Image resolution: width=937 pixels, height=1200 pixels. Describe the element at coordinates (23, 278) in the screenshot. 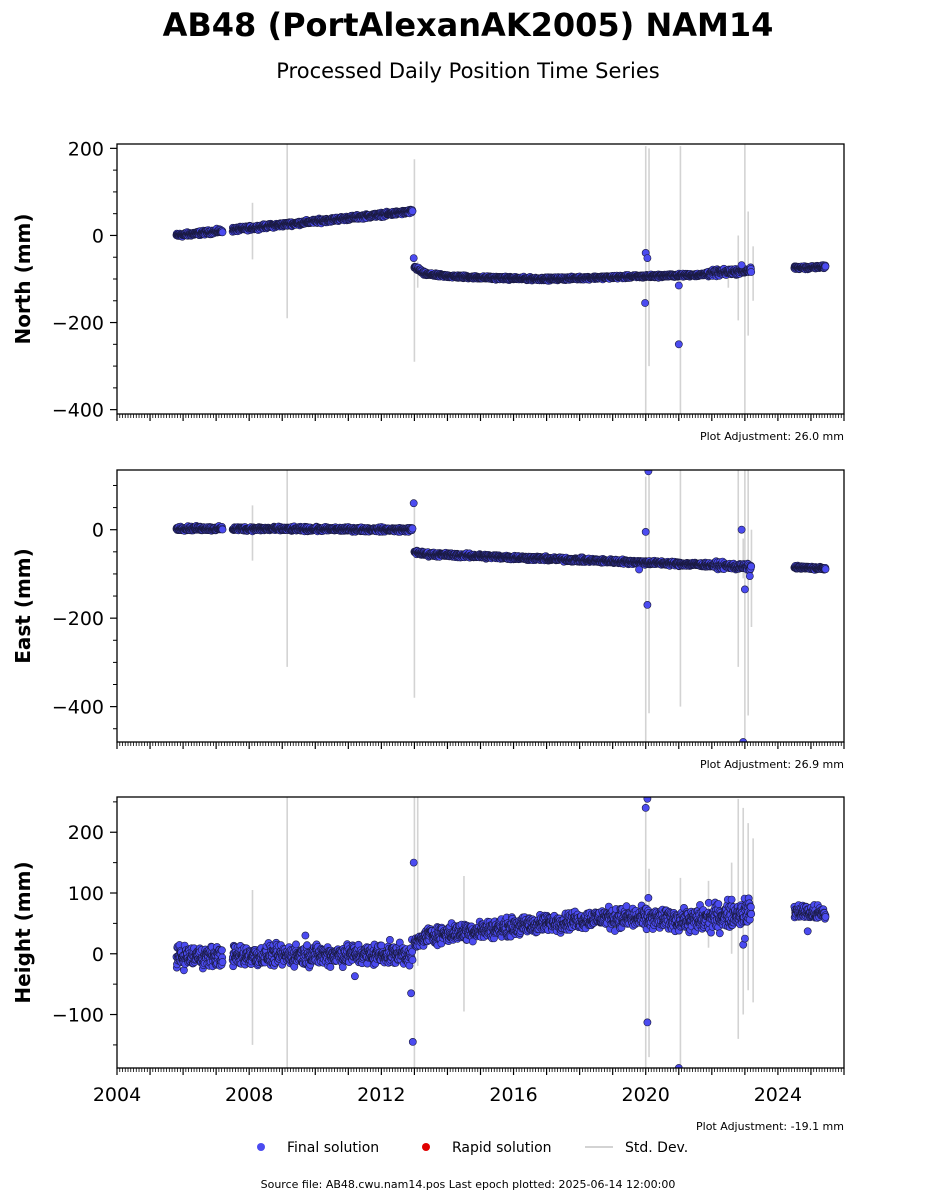

I see `y-axis-label: North (mm)` at that location.